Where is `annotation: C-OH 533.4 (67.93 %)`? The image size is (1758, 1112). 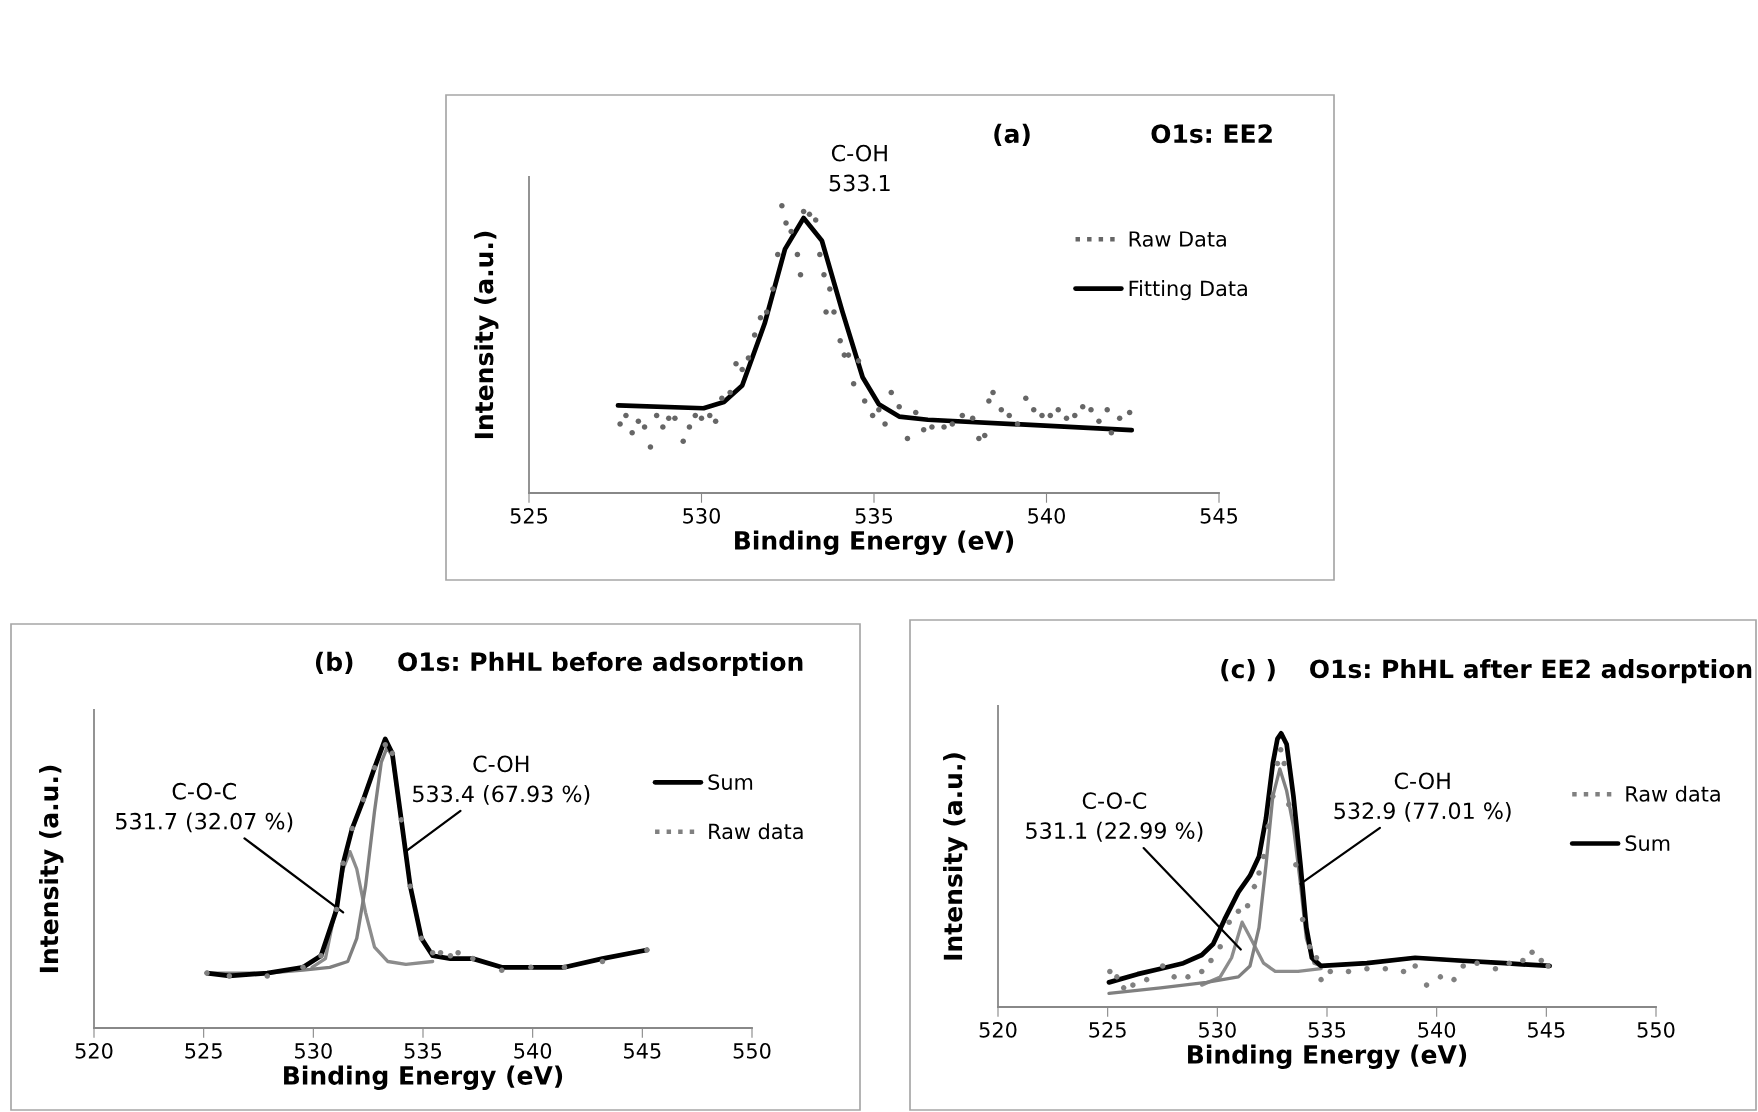 annotation: C-OH 533.4 (67.93 %) is located at coordinates (501, 780).